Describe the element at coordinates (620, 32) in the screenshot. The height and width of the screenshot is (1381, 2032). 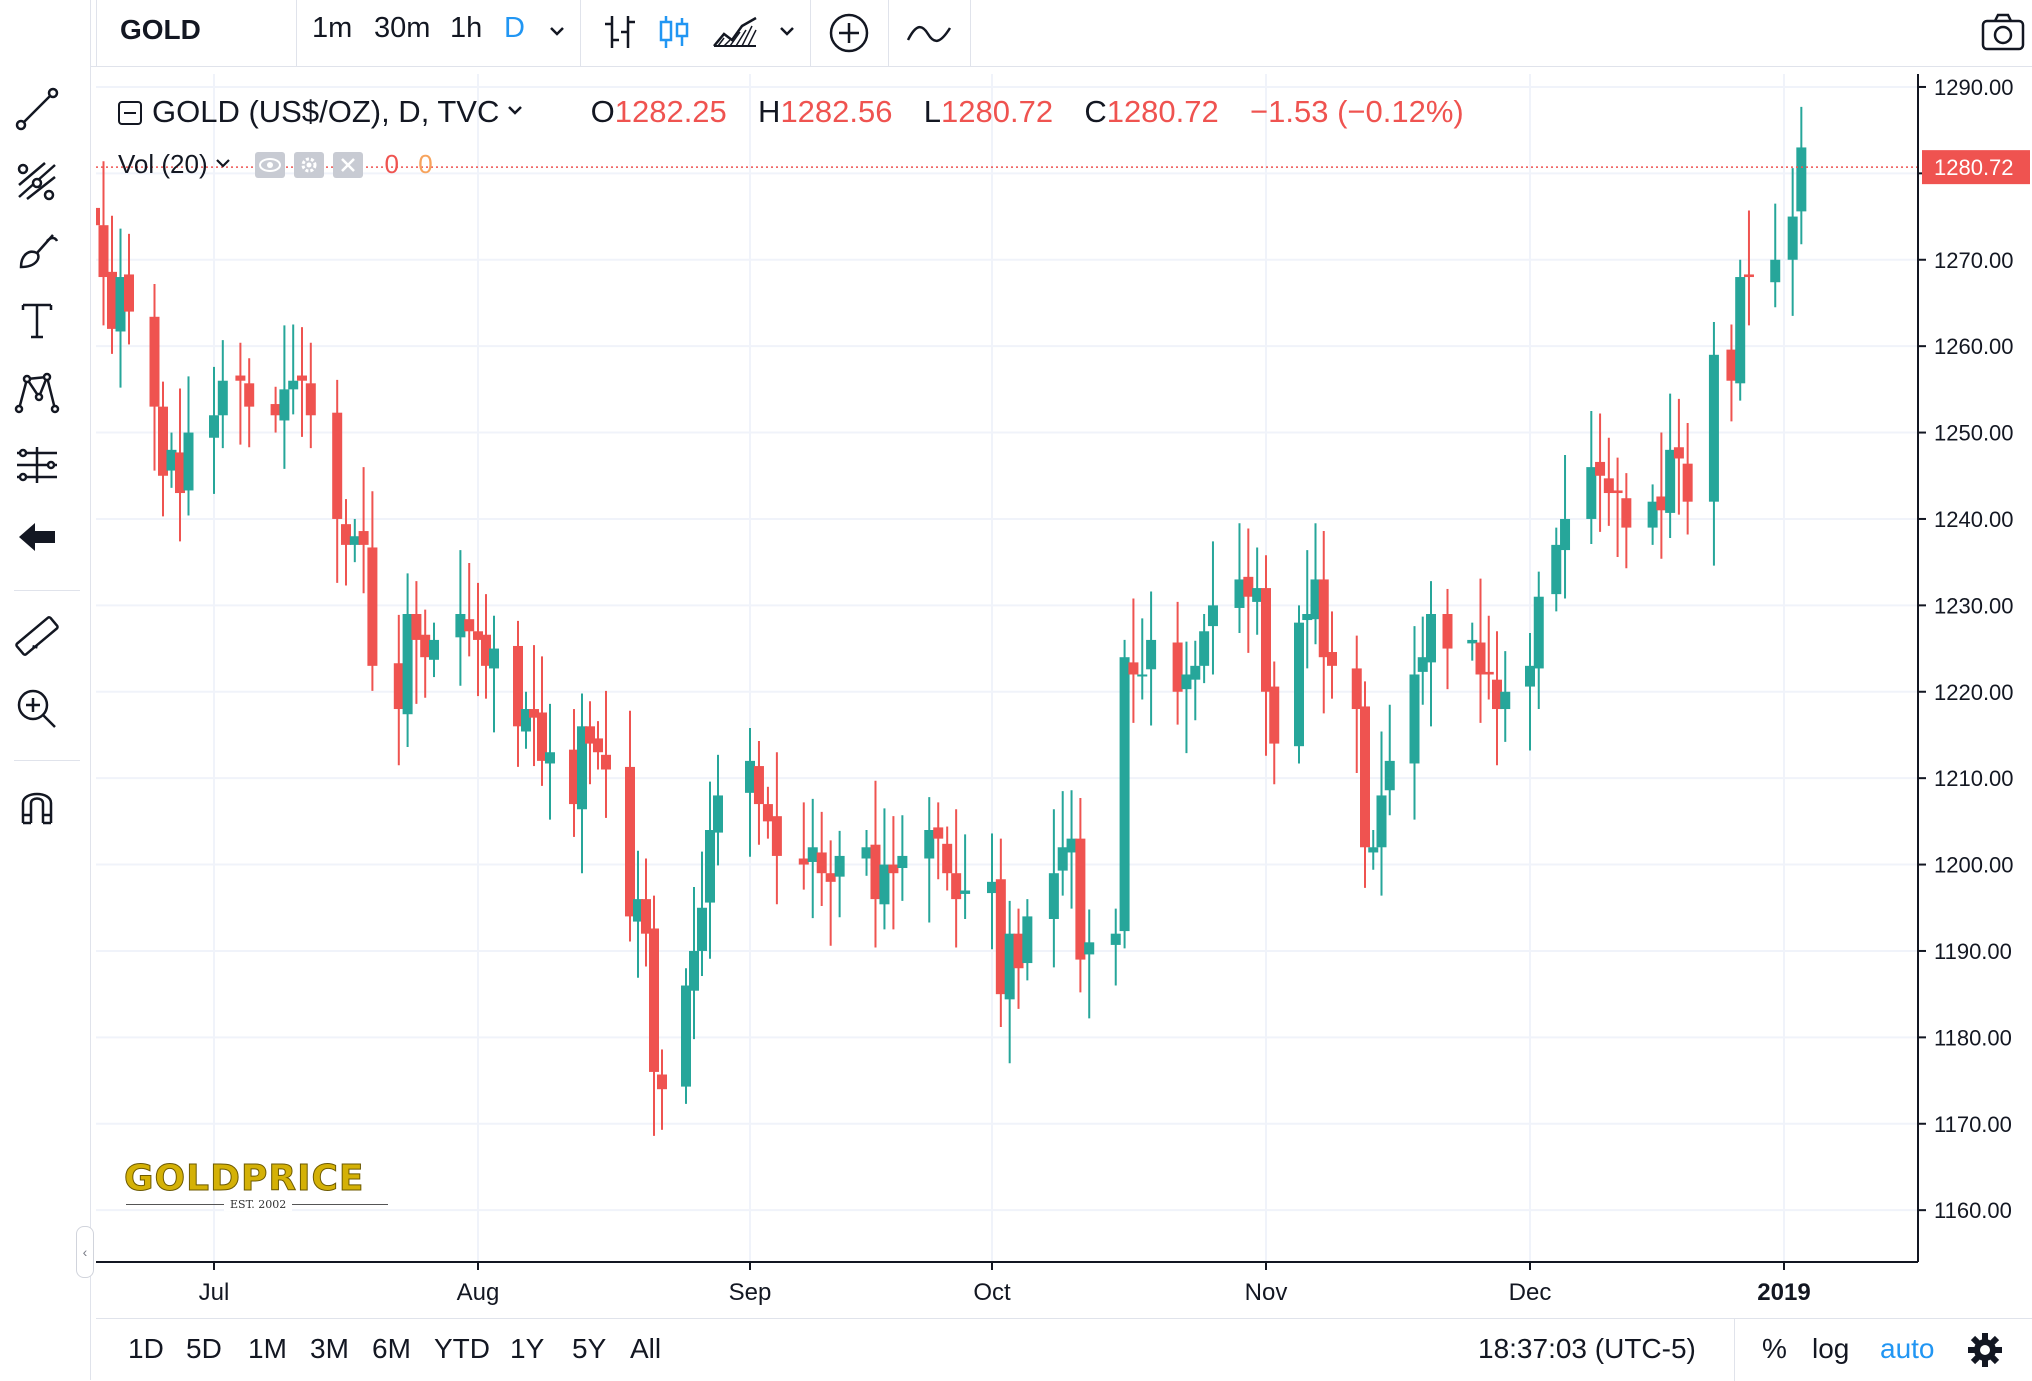
I see `bar-chart-type-icon` at that location.